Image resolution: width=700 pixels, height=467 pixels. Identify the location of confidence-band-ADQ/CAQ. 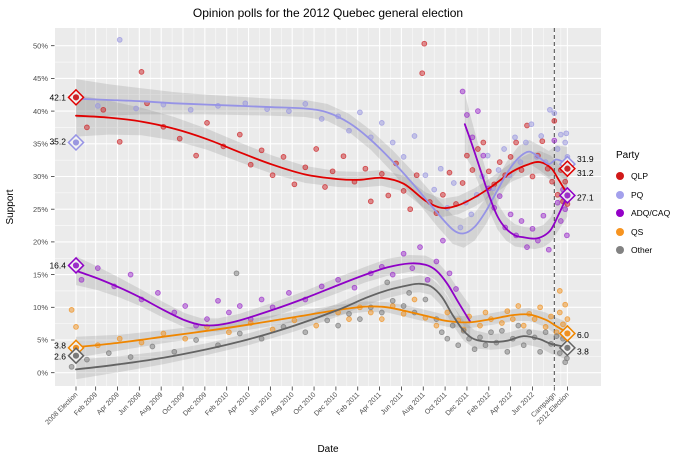
(516, 171).